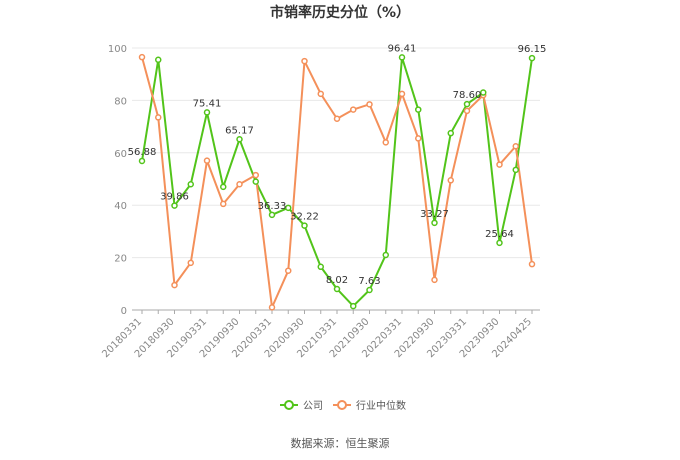  I want to click on company-data-label: 96.15, so click(532, 49).